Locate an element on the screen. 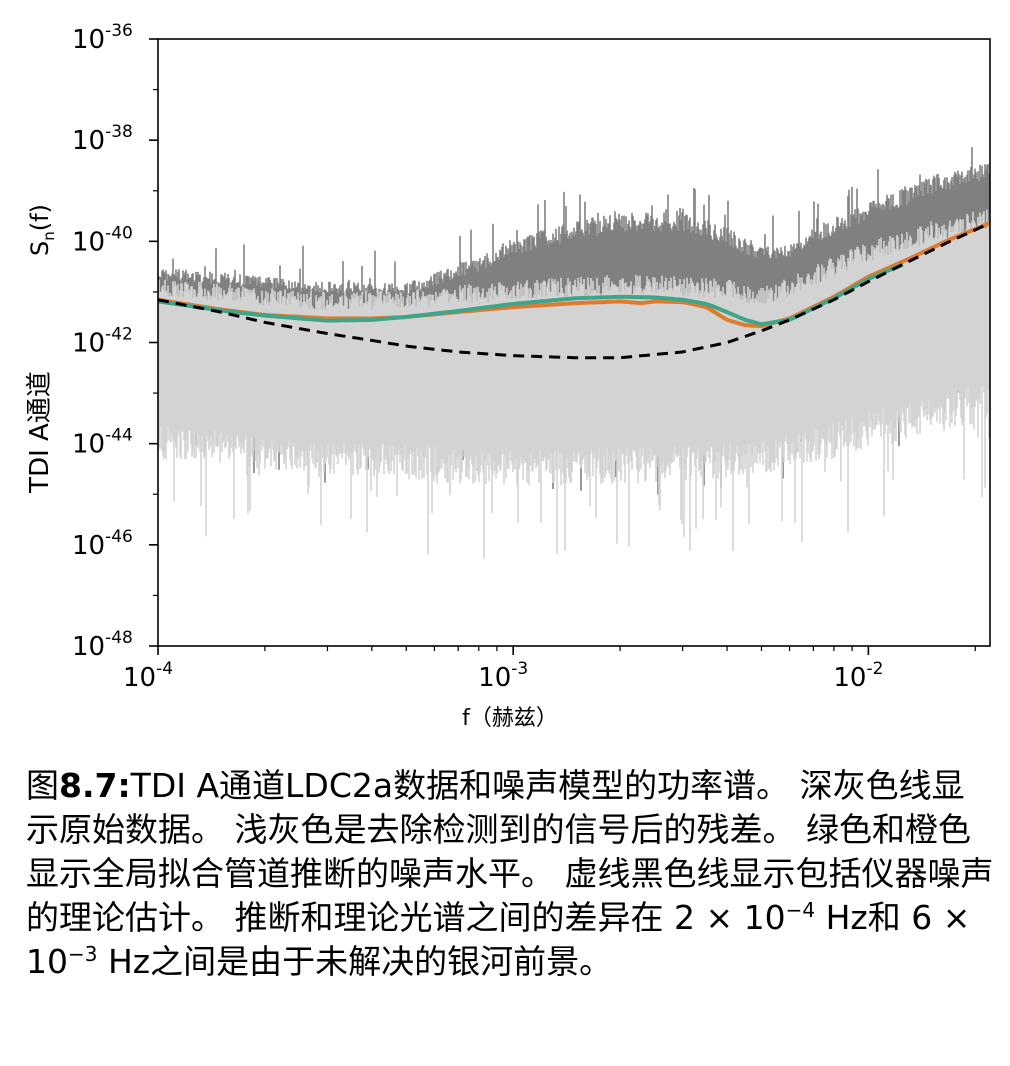 The width and height of the screenshot is (1010, 1066). x-tick-label: 10⁻⁴ is located at coordinates (148, 676).